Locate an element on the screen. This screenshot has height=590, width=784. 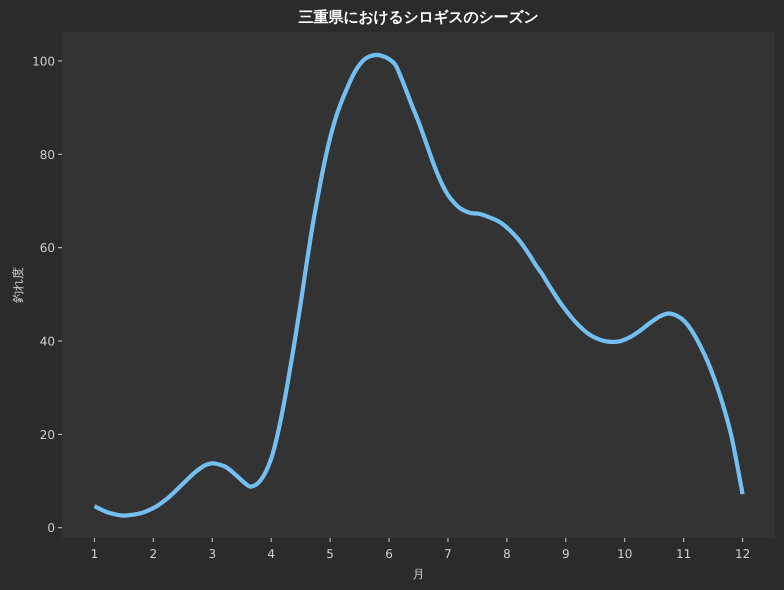
x-tick-label: 5 is located at coordinates (330, 554).